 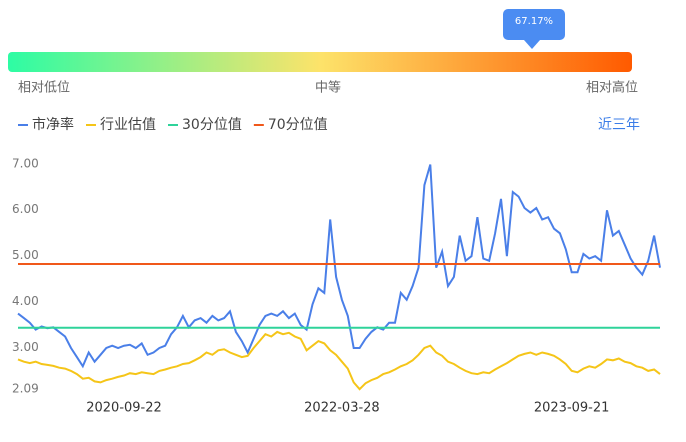 What do you see at coordinates (328, 88) in the screenshot?
I see `scale-label: 中等` at bounding box center [328, 88].